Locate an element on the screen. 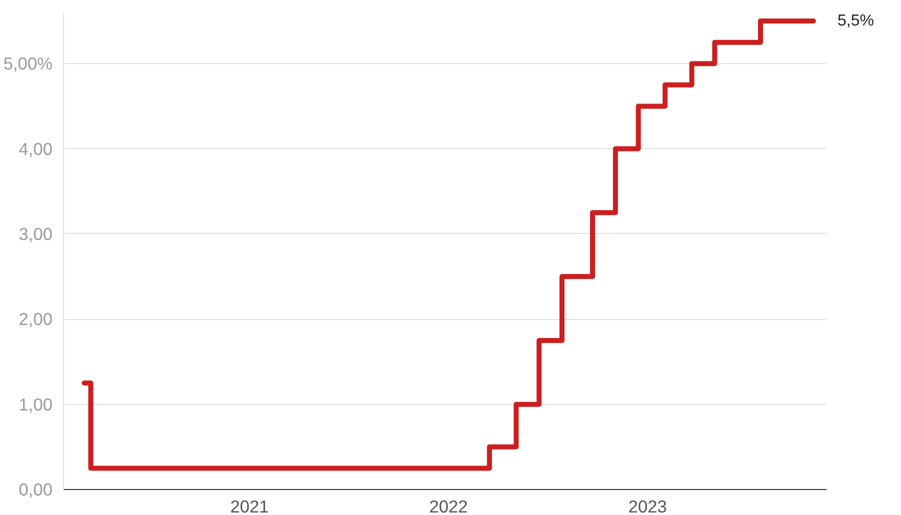  y-tick-label: 5,00% is located at coordinates (28, 64).